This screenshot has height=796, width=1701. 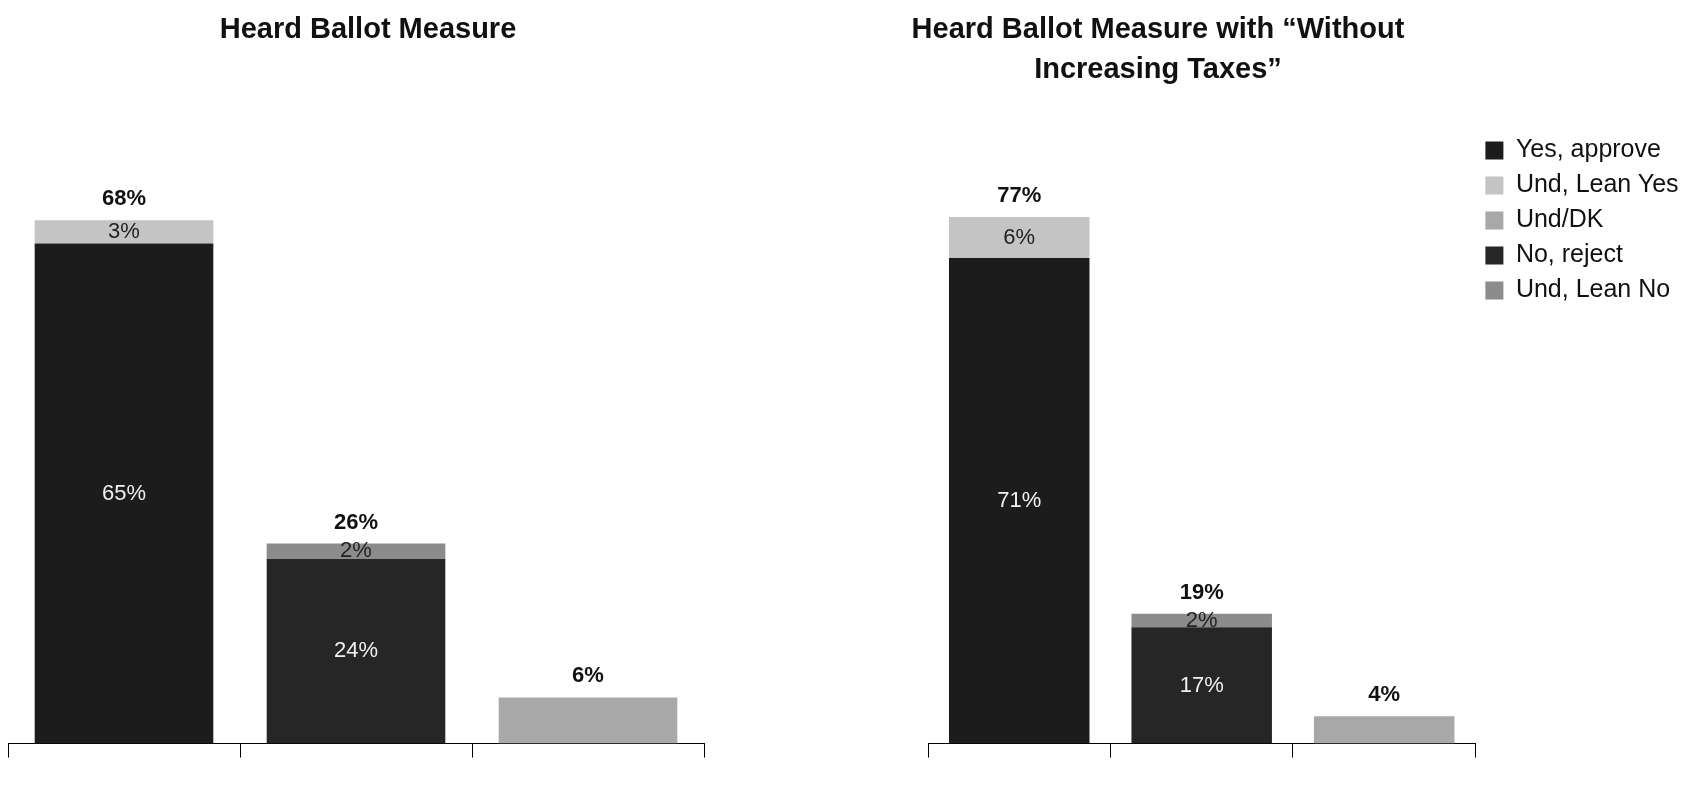 What do you see at coordinates (1158, 48) in the screenshot?
I see `chart-title: Heard Ballot Measure with “Without Increasing Taxes”` at bounding box center [1158, 48].